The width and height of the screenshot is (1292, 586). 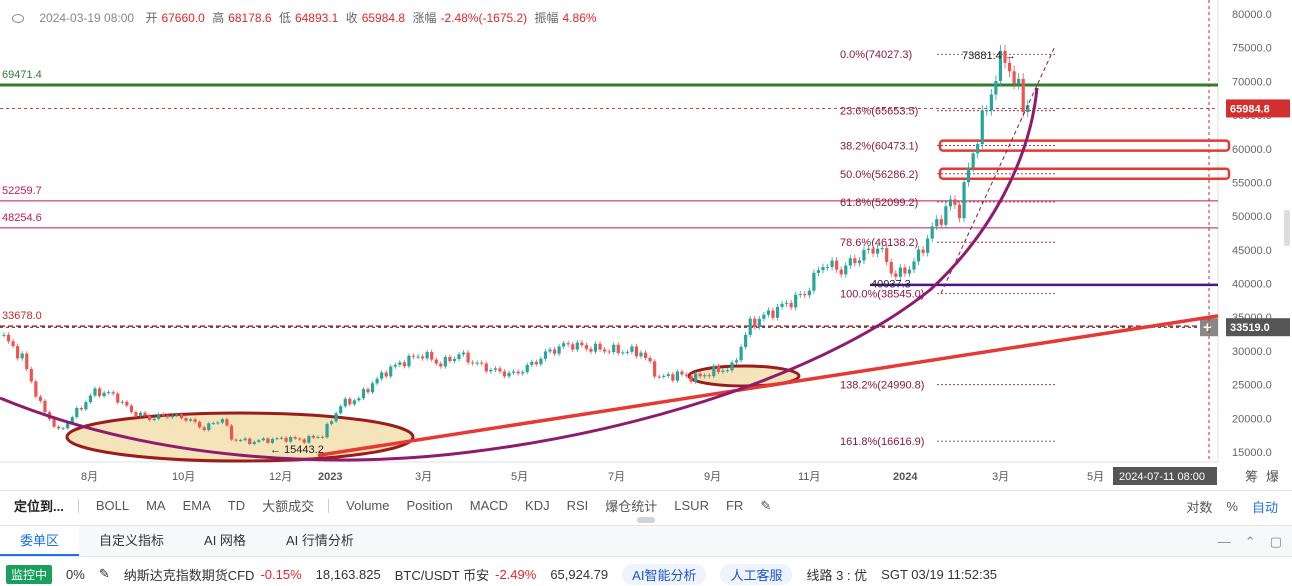 What do you see at coordinates (151, 18) in the screenshot?
I see `open-label: 开` at bounding box center [151, 18].